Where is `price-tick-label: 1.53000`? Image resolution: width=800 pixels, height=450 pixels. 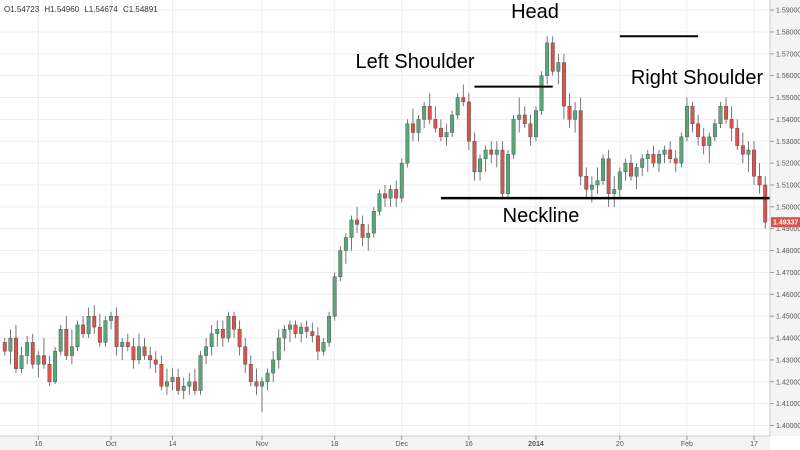 price-tick-label: 1.53000 is located at coordinates (788, 142).